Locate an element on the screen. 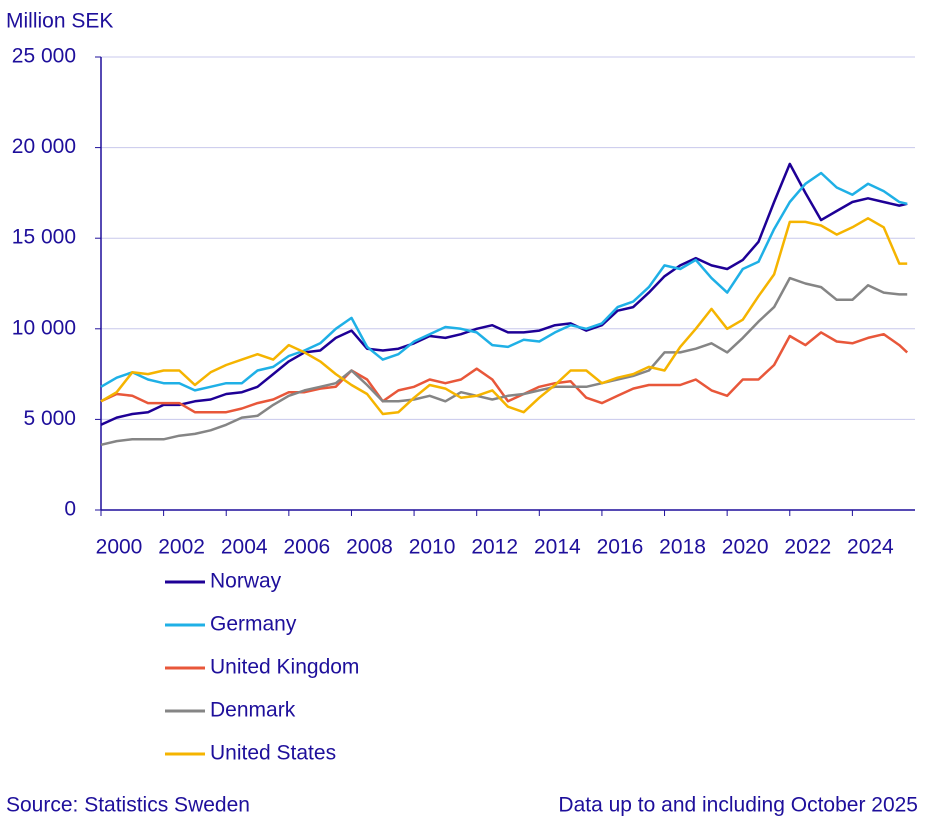 The height and width of the screenshot is (829, 952). x-tick-label: 2022 is located at coordinates (807, 547).